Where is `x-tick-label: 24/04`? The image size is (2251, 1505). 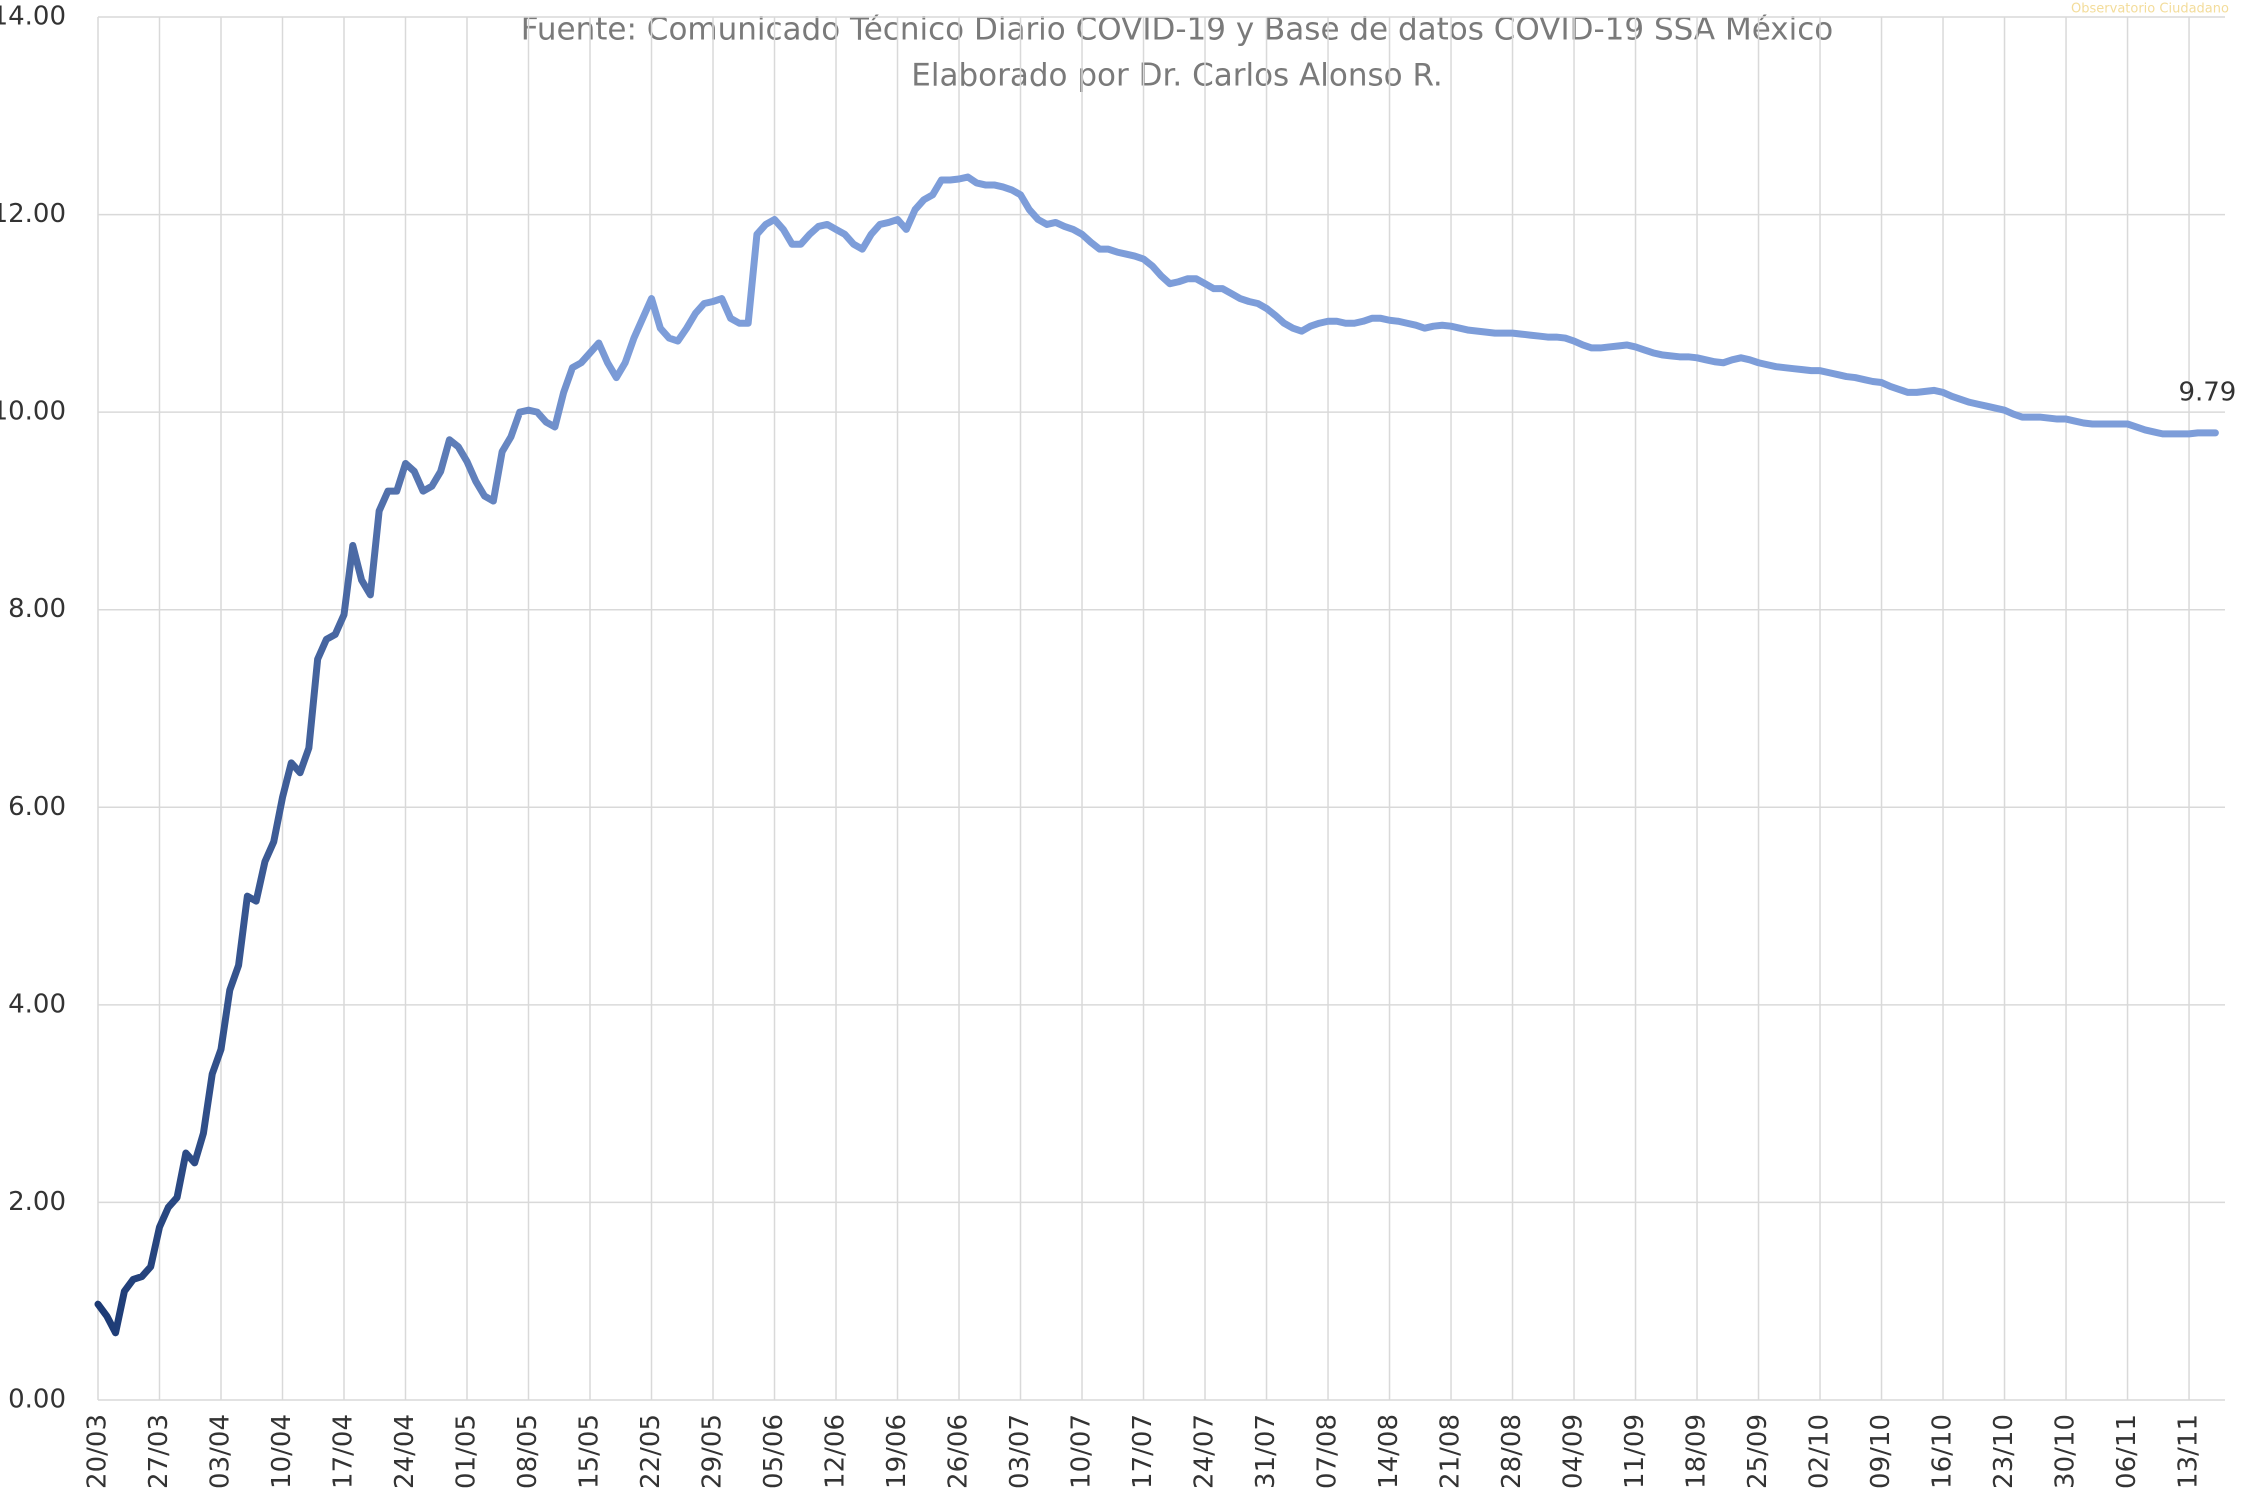
x-tick-label: 24/04 is located at coordinates (405, 1451).